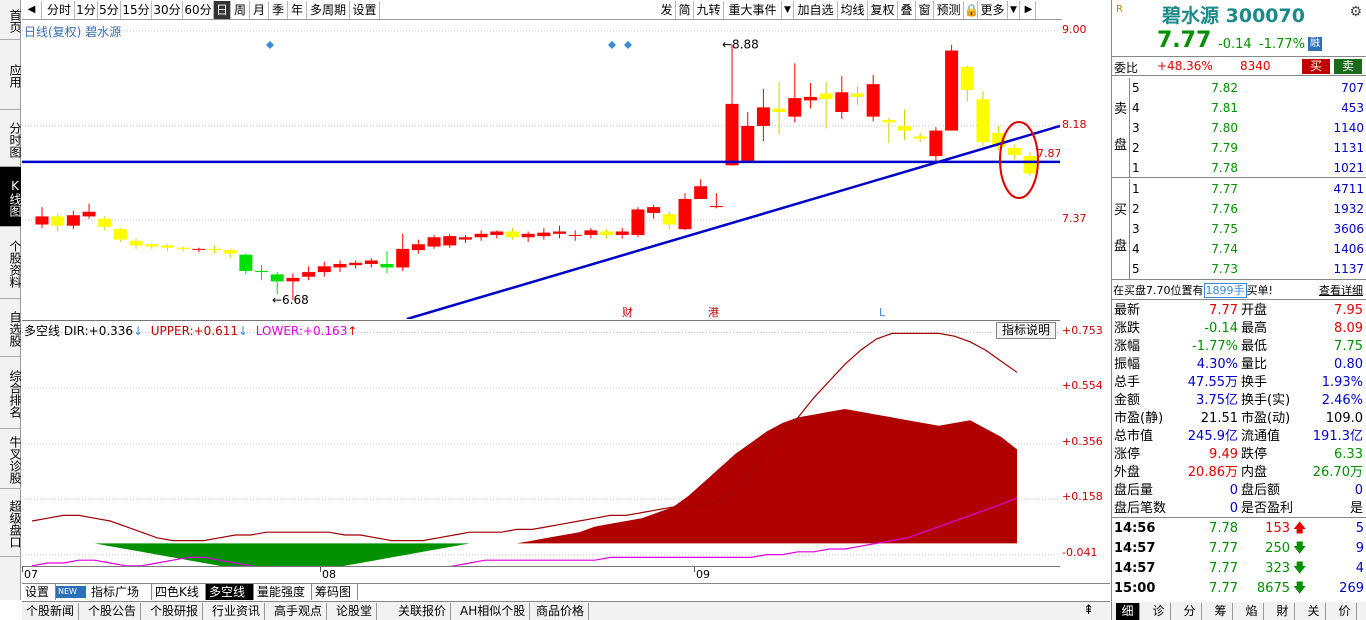 This screenshot has height=620, width=1366. What do you see at coordinates (167, 10) in the screenshot?
I see `period-tab-4: 30分` at bounding box center [167, 10].